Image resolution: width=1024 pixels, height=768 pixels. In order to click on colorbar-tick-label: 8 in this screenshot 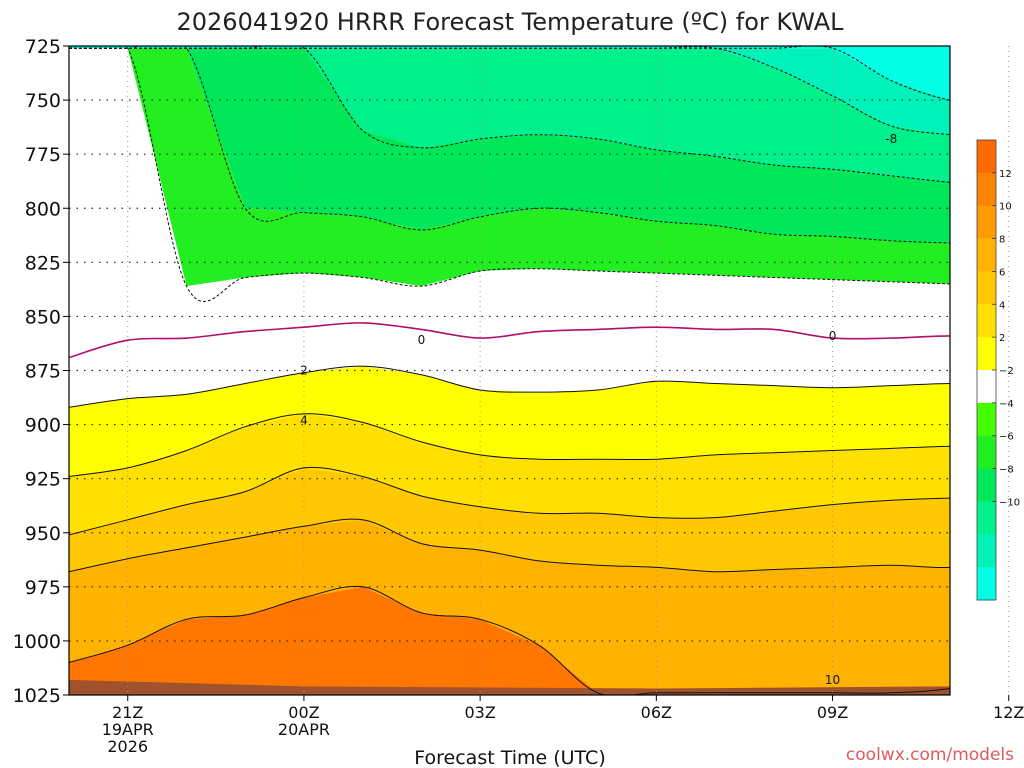, I will do `click(1002, 240)`.